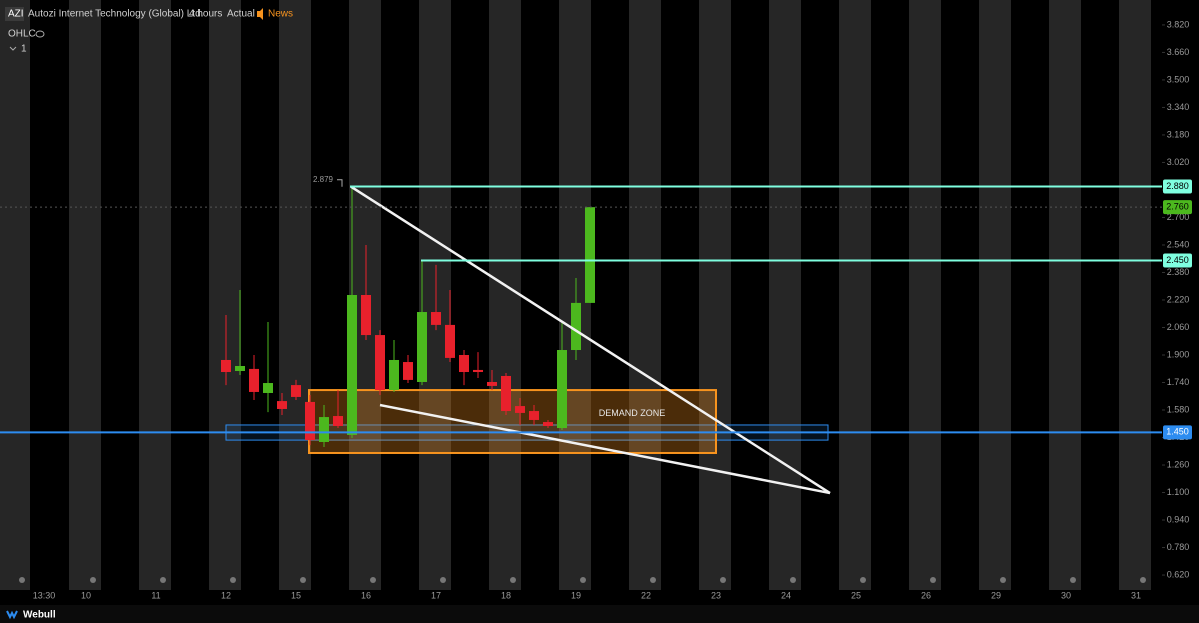 The image size is (1199, 623). I want to click on footer, so click(599, 614).